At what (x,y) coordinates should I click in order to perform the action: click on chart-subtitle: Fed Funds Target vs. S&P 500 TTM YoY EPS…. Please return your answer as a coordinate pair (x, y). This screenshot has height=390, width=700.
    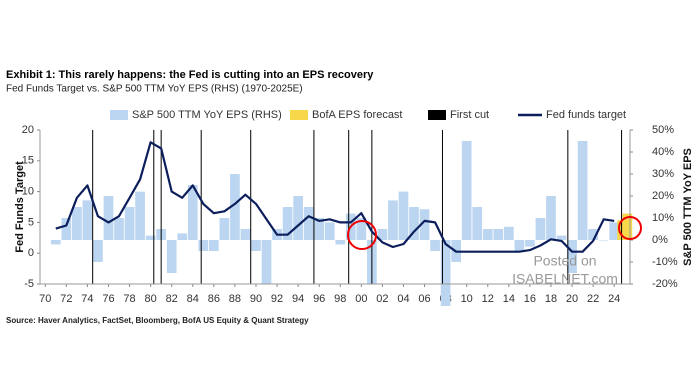
    Looking at the image, I should click on (154, 89).